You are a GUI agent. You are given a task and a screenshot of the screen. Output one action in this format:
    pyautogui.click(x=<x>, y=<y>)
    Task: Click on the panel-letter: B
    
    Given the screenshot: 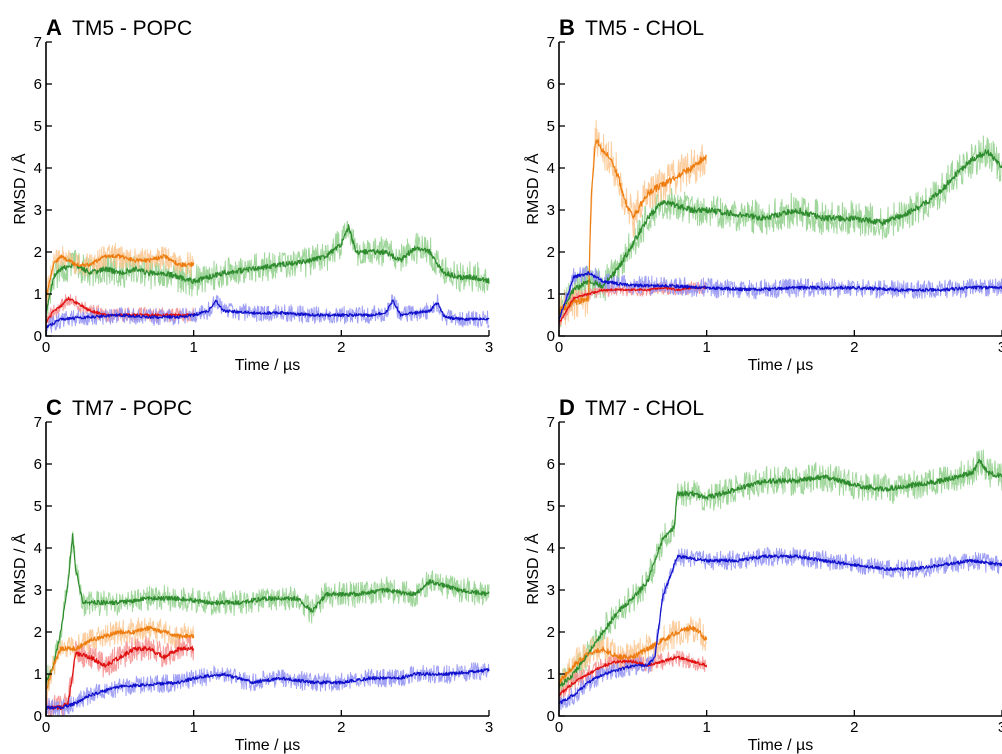 What is the action you would take?
    pyautogui.click(x=567, y=27)
    